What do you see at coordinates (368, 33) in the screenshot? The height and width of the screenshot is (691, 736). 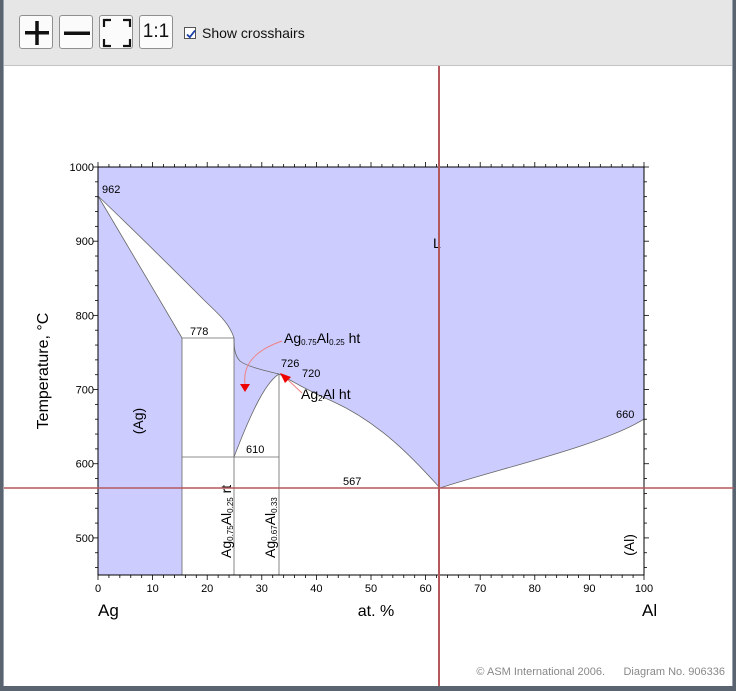 I see `toolbar: 1:1 Show crosshairs` at bounding box center [368, 33].